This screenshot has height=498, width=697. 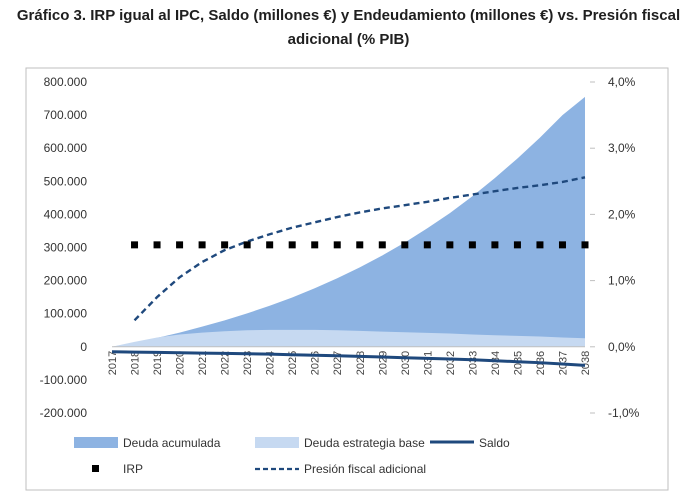 I want to click on y-right-tick-label: 2,0%, so click(x=622, y=214).